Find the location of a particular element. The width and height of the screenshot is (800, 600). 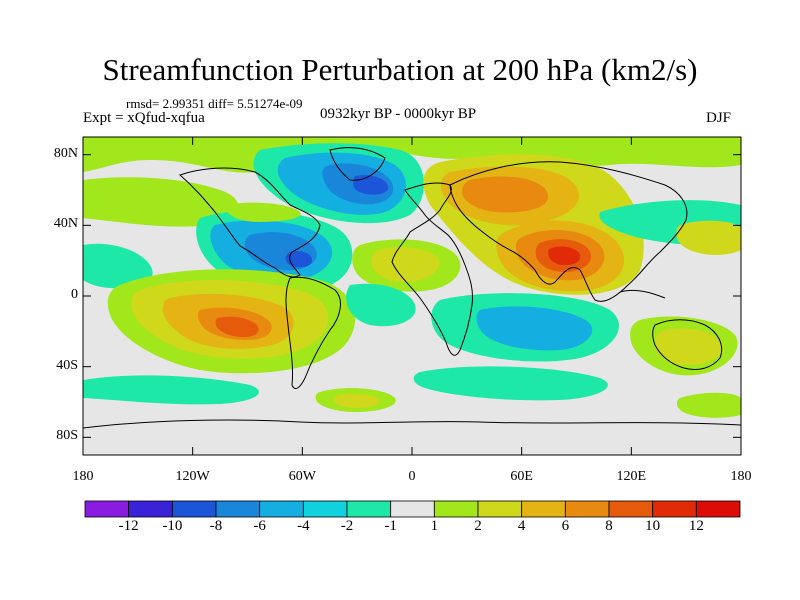

contour-positive-west-pacific is located at coordinates (161, 202).